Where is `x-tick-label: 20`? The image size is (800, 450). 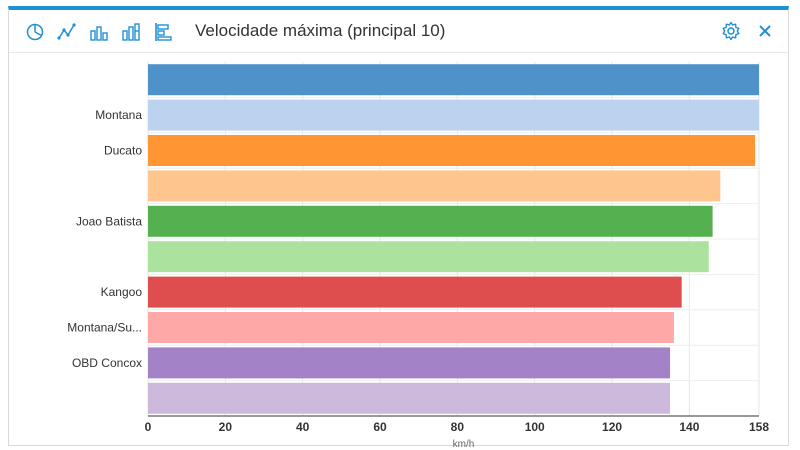 x-tick-label: 20 is located at coordinates (226, 427).